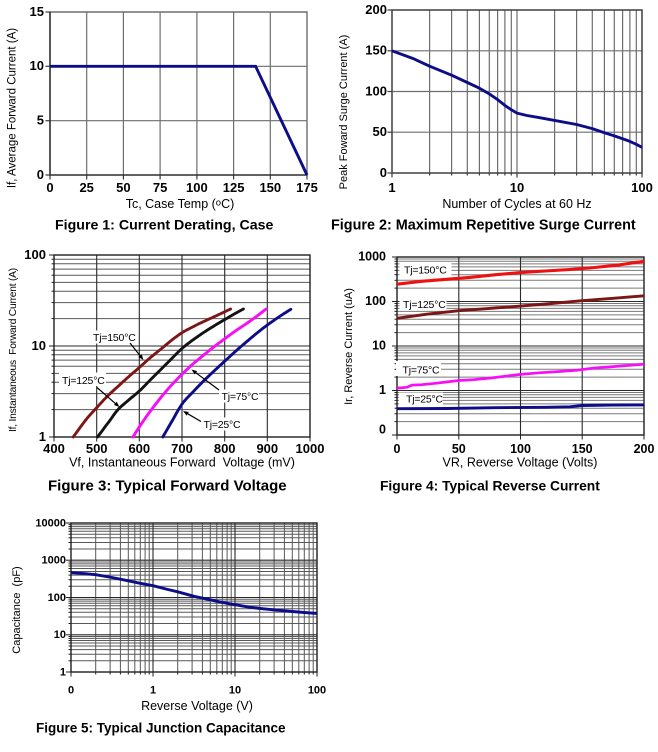 The width and height of the screenshot is (658, 752). Describe the element at coordinates (13, 350) in the screenshot. I see `svg-text:If, Instantaneous Forward Cur: If, Instantaneous Forward Current (A)` at that location.